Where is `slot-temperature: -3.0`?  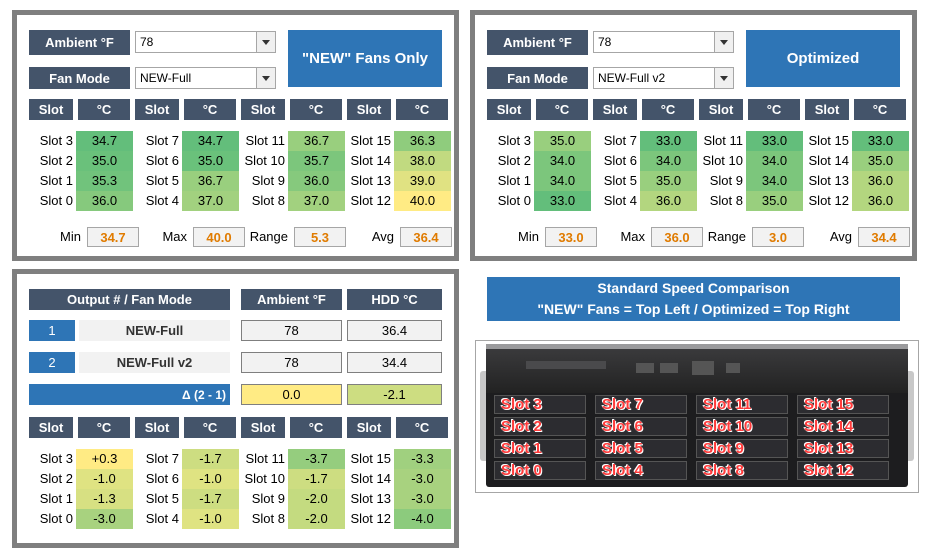
slot-temperature: -3.0 is located at coordinates (422, 499).